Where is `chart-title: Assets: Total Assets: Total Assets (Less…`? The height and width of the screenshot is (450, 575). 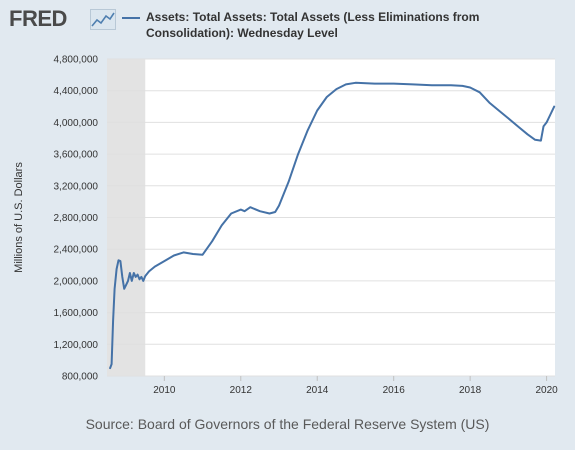
chart-title: Assets: Total Assets: Total Assets (Less… is located at coordinates (313, 25).